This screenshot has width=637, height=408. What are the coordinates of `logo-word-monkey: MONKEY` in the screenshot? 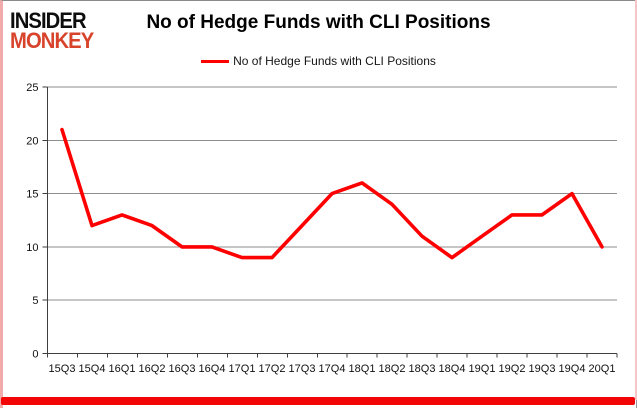 It's located at (52, 41).